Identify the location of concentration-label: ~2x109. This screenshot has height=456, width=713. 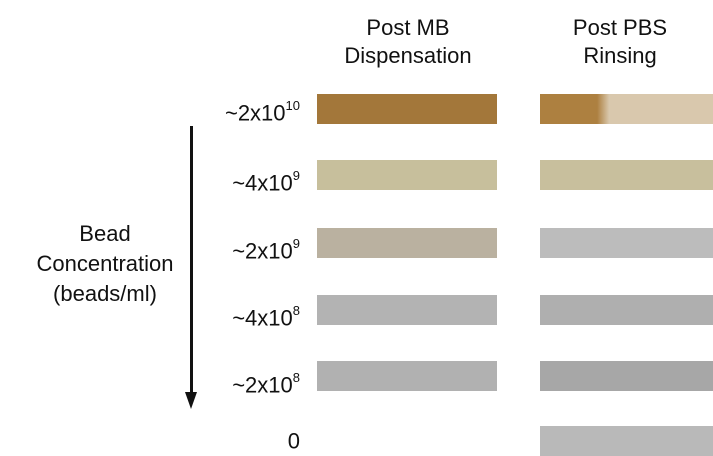
(245, 248).